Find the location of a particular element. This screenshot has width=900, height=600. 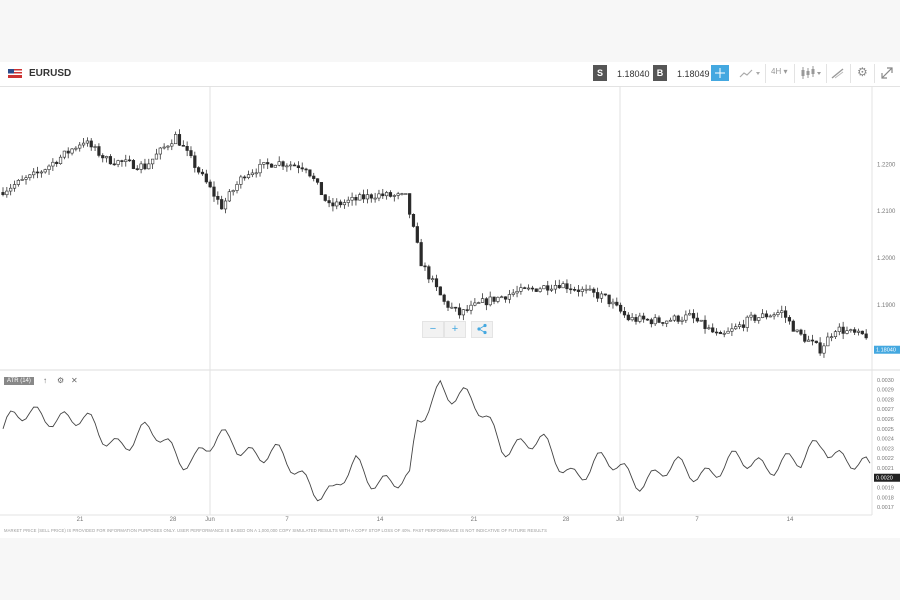

buy-button: B is located at coordinates (660, 73).